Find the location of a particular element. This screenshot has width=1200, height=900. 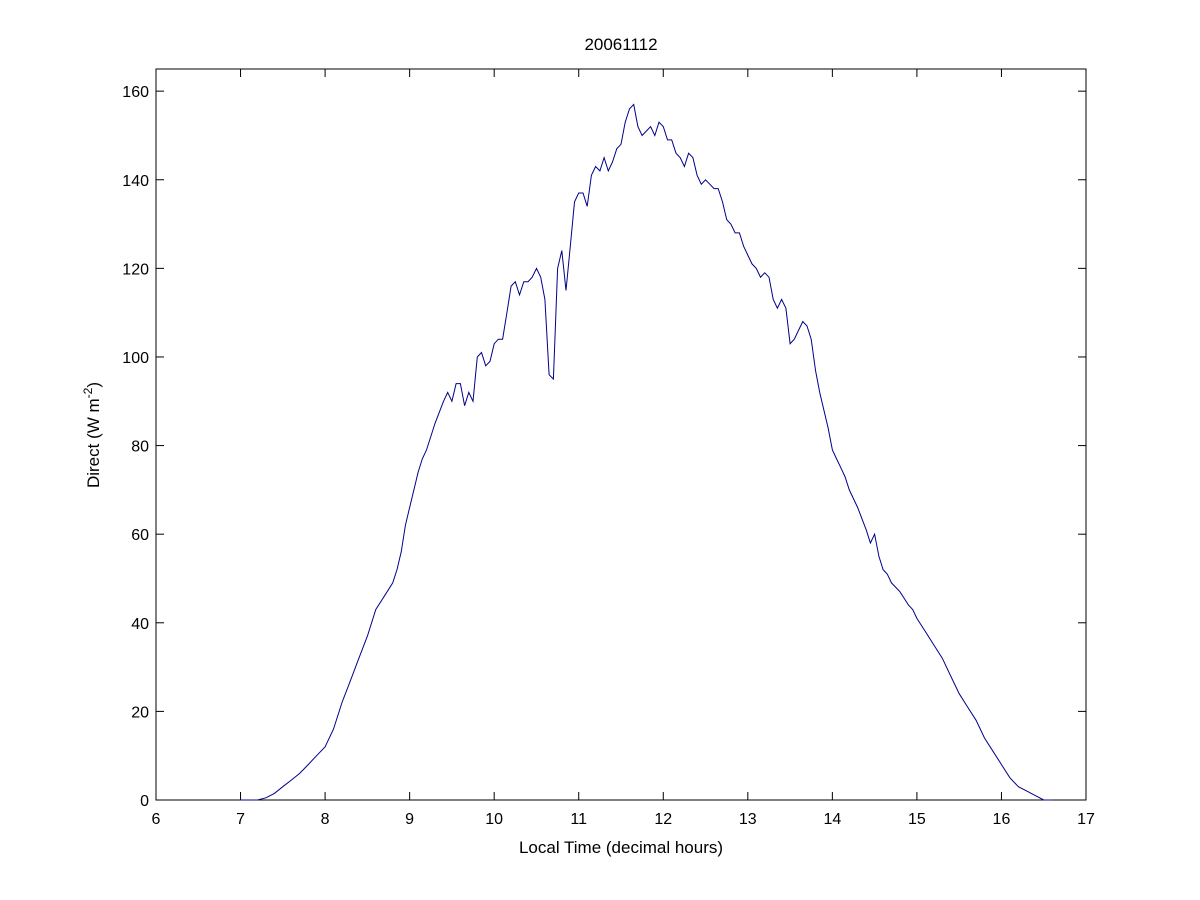

y-axis-label-main: Direct (W m is located at coordinates (93, 443).